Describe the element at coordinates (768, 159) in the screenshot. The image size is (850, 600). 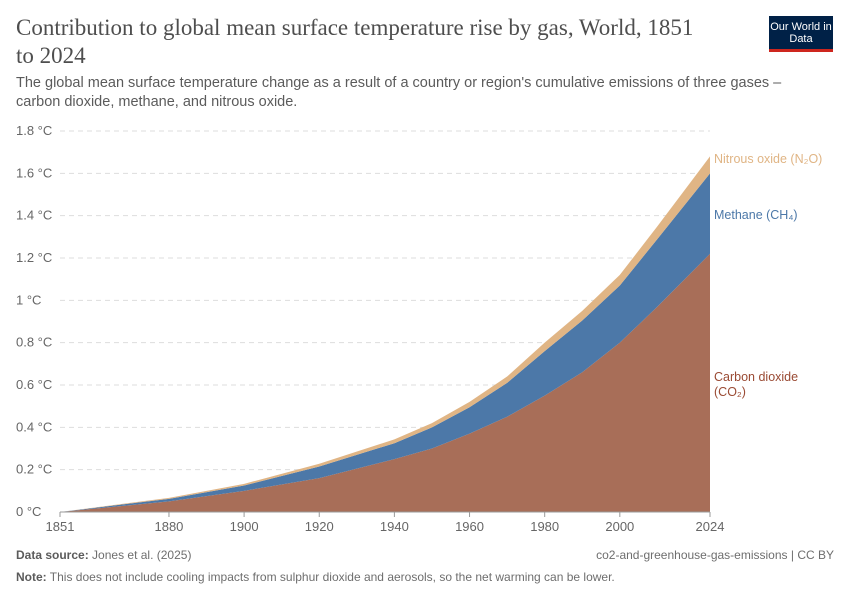
I see `series-label: Nitrous oxide (N₂O)` at that location.